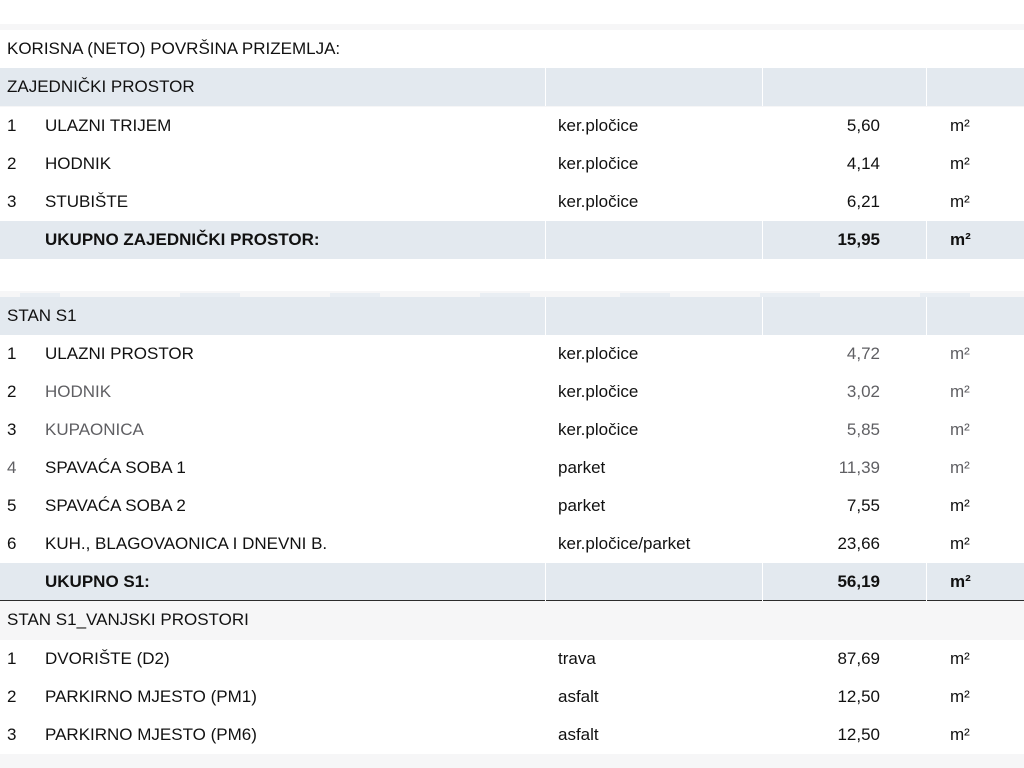  What do you see at coordinates (863, 391) in the screenshot?
I see `room-area: 3,02` at bounding box center [863, 391].